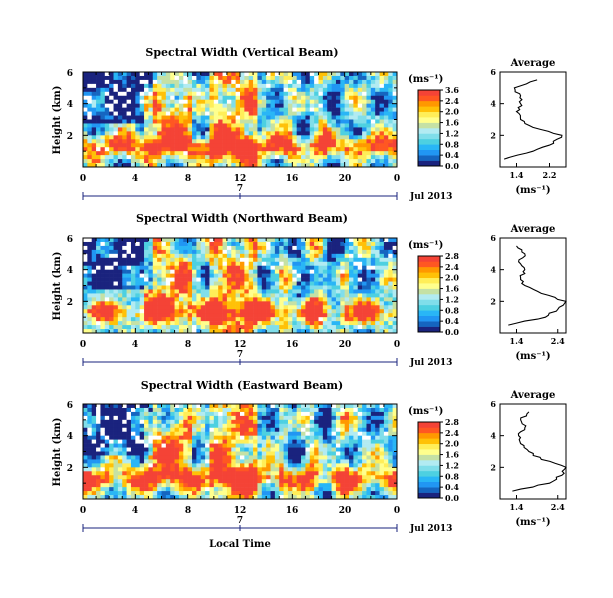 The height and width of the screenshot is (598, 613). Describe the element at coordinates (70, 105) in the screenshot. I see `y-ticks: 6 4 2` at that location.